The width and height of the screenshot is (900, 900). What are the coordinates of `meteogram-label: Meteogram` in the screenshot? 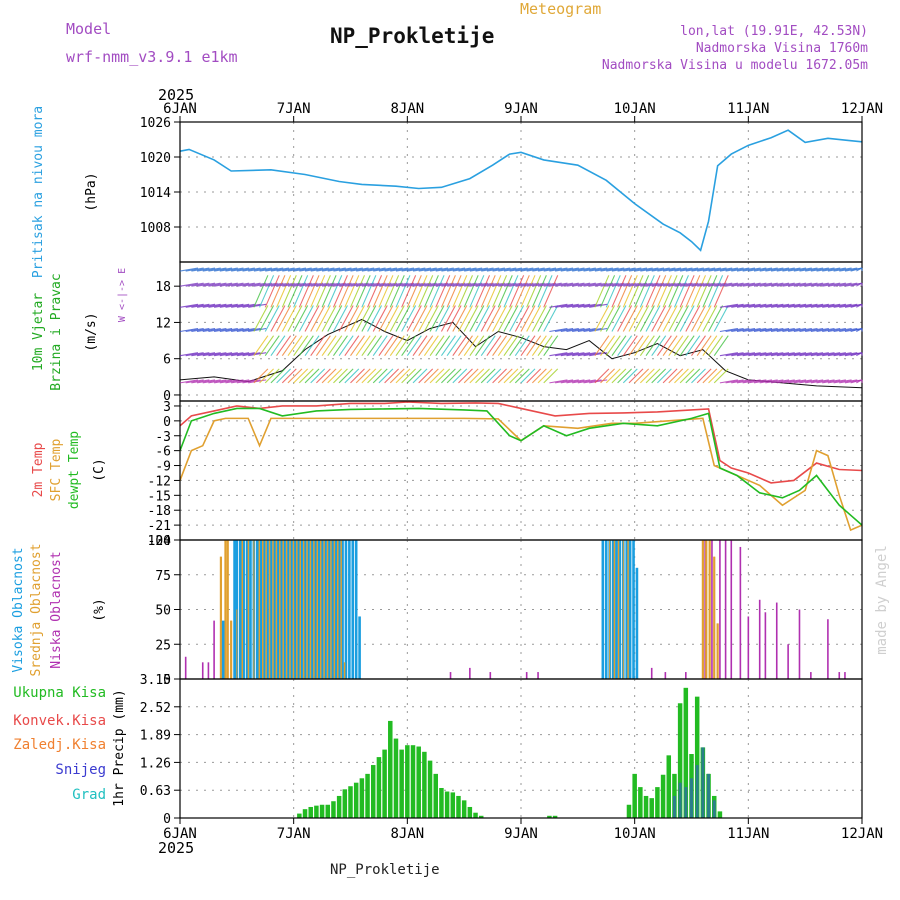 It's located at (561, 9).